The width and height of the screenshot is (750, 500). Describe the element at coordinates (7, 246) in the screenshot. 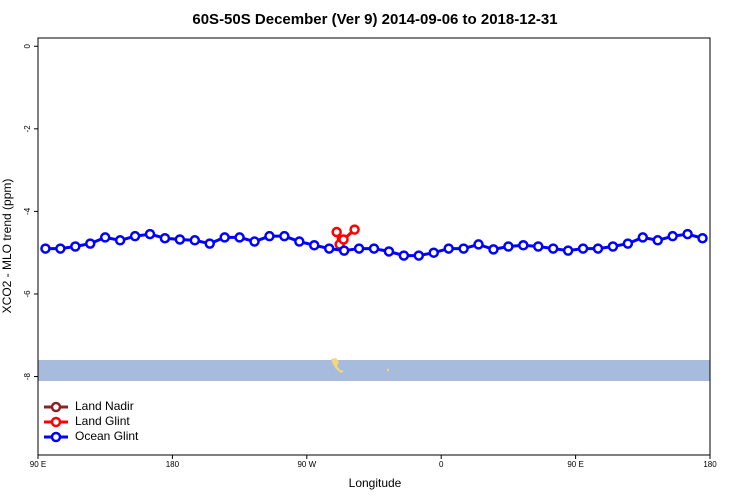

I see `y-axis-label: XCO2 - MLO trend (ppm)` at that location.